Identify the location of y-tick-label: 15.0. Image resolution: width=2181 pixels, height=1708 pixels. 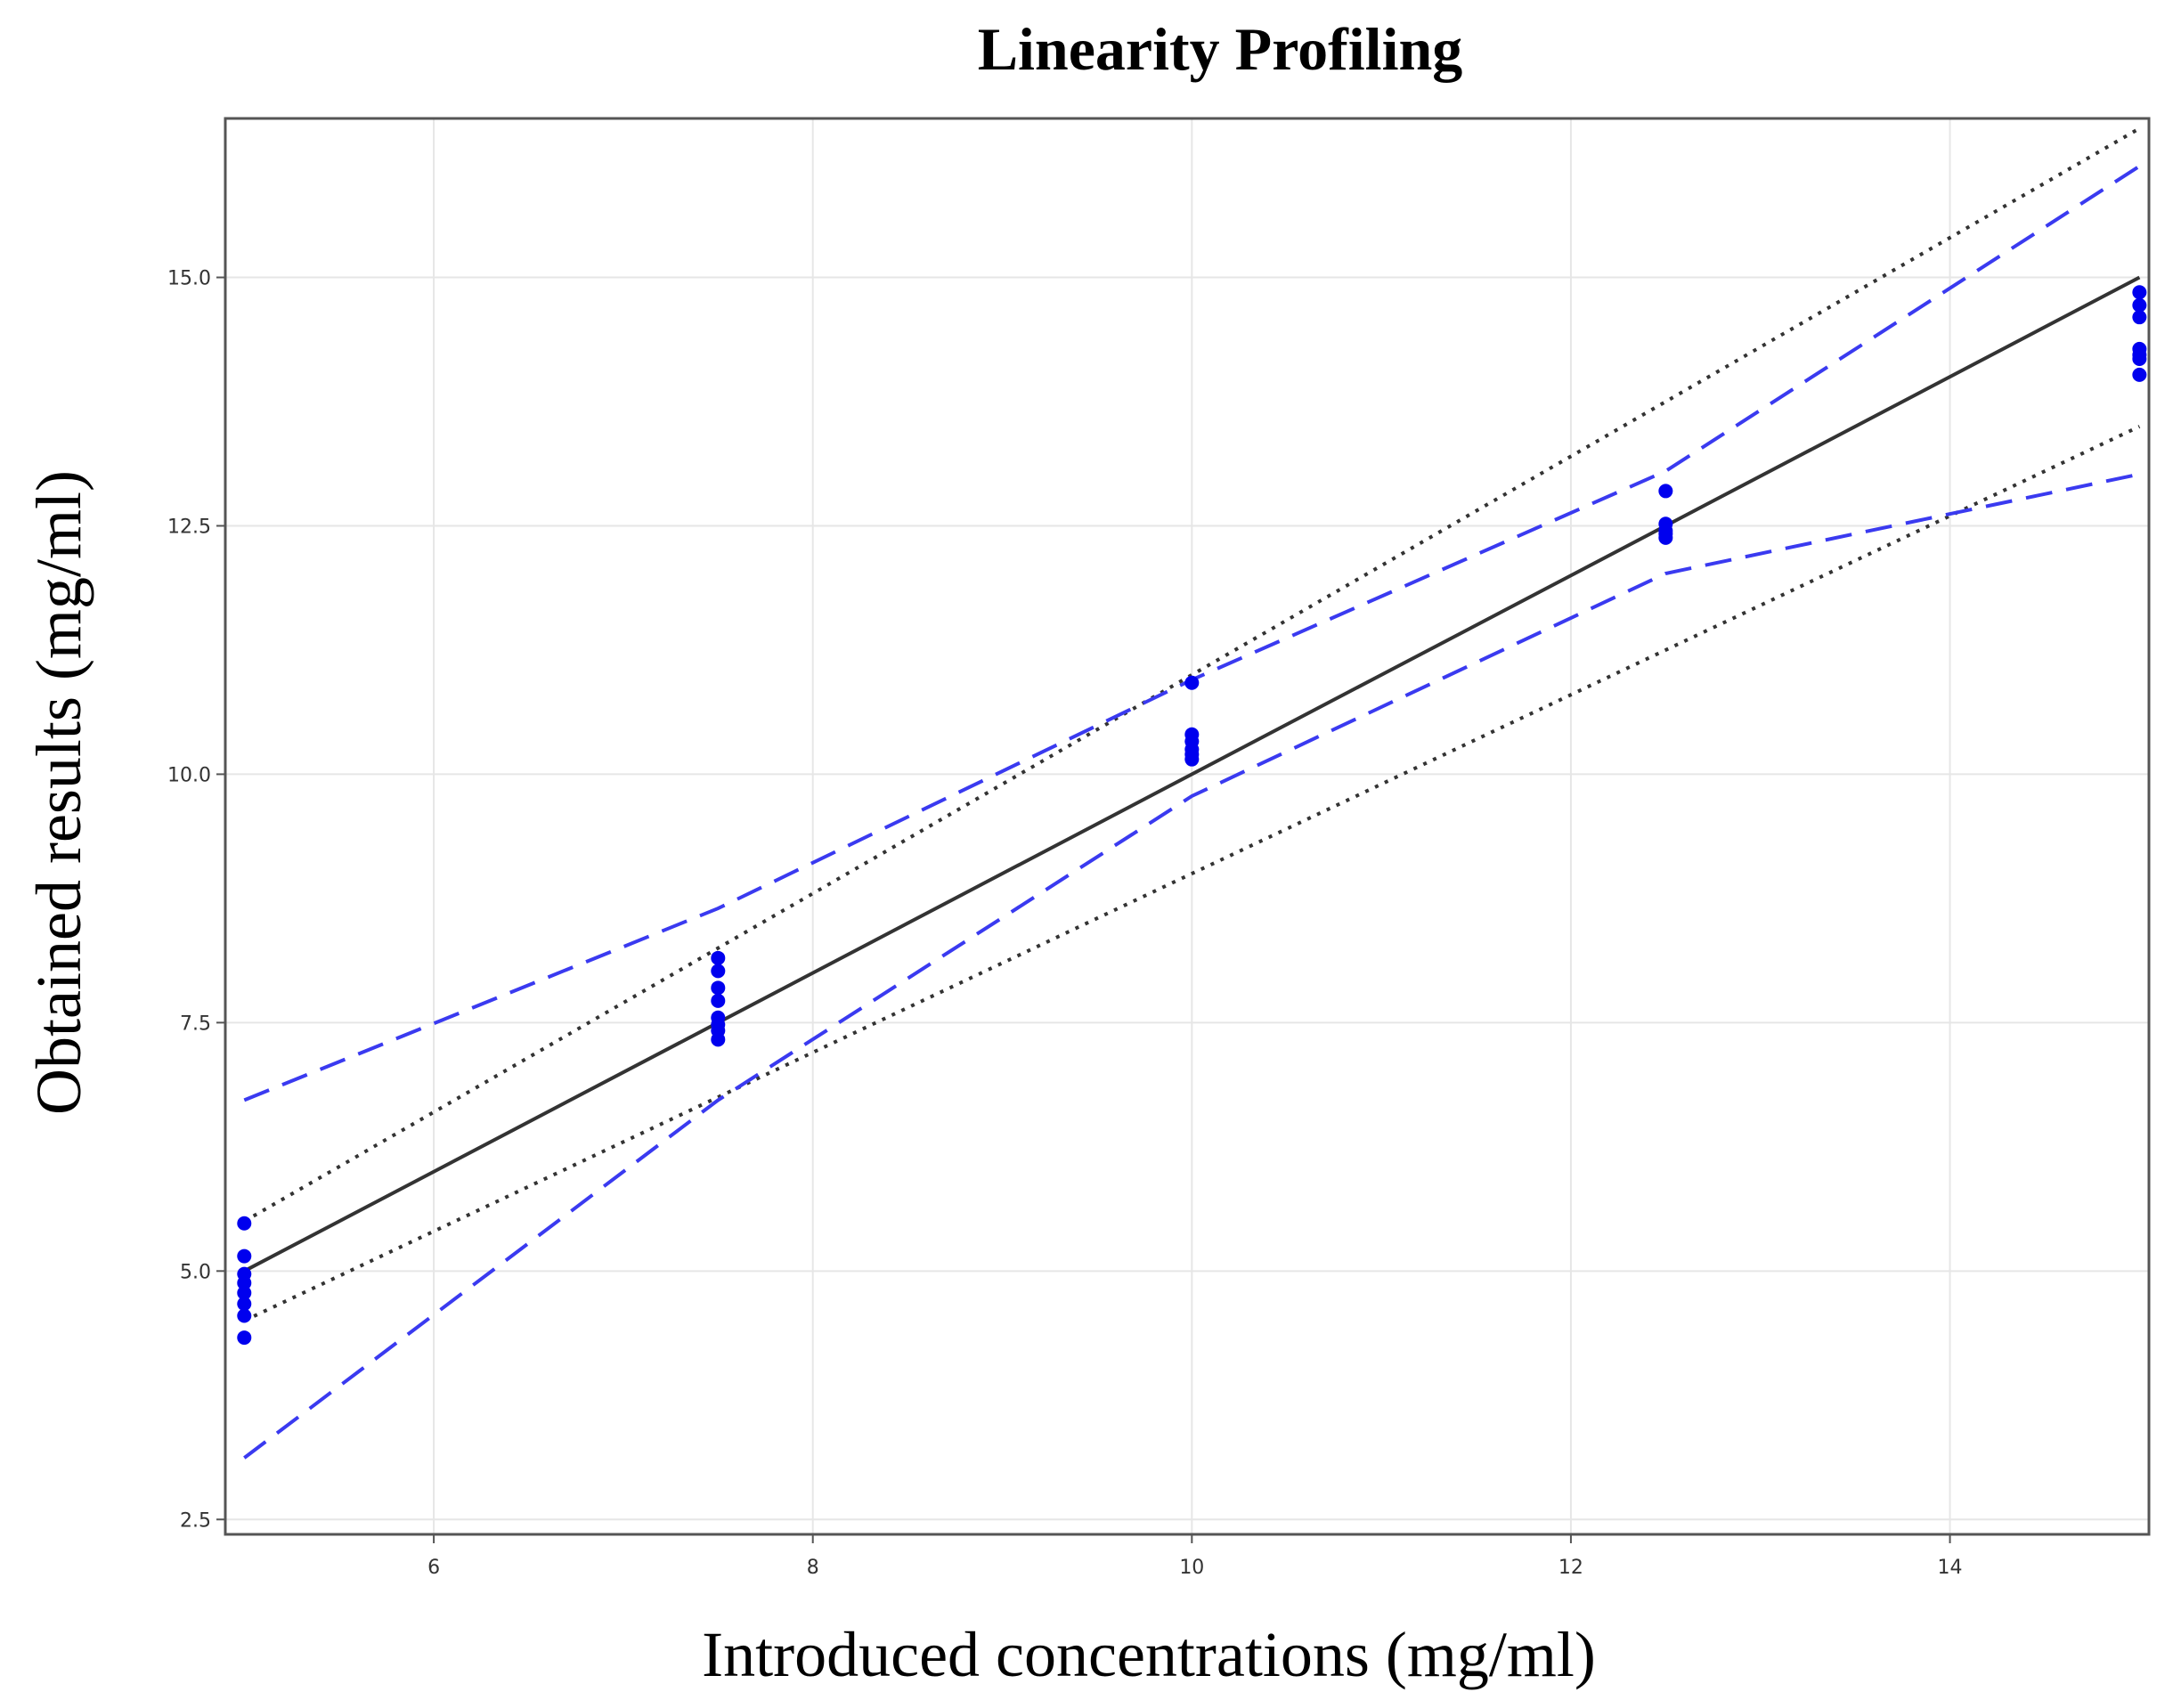
(189, 279).